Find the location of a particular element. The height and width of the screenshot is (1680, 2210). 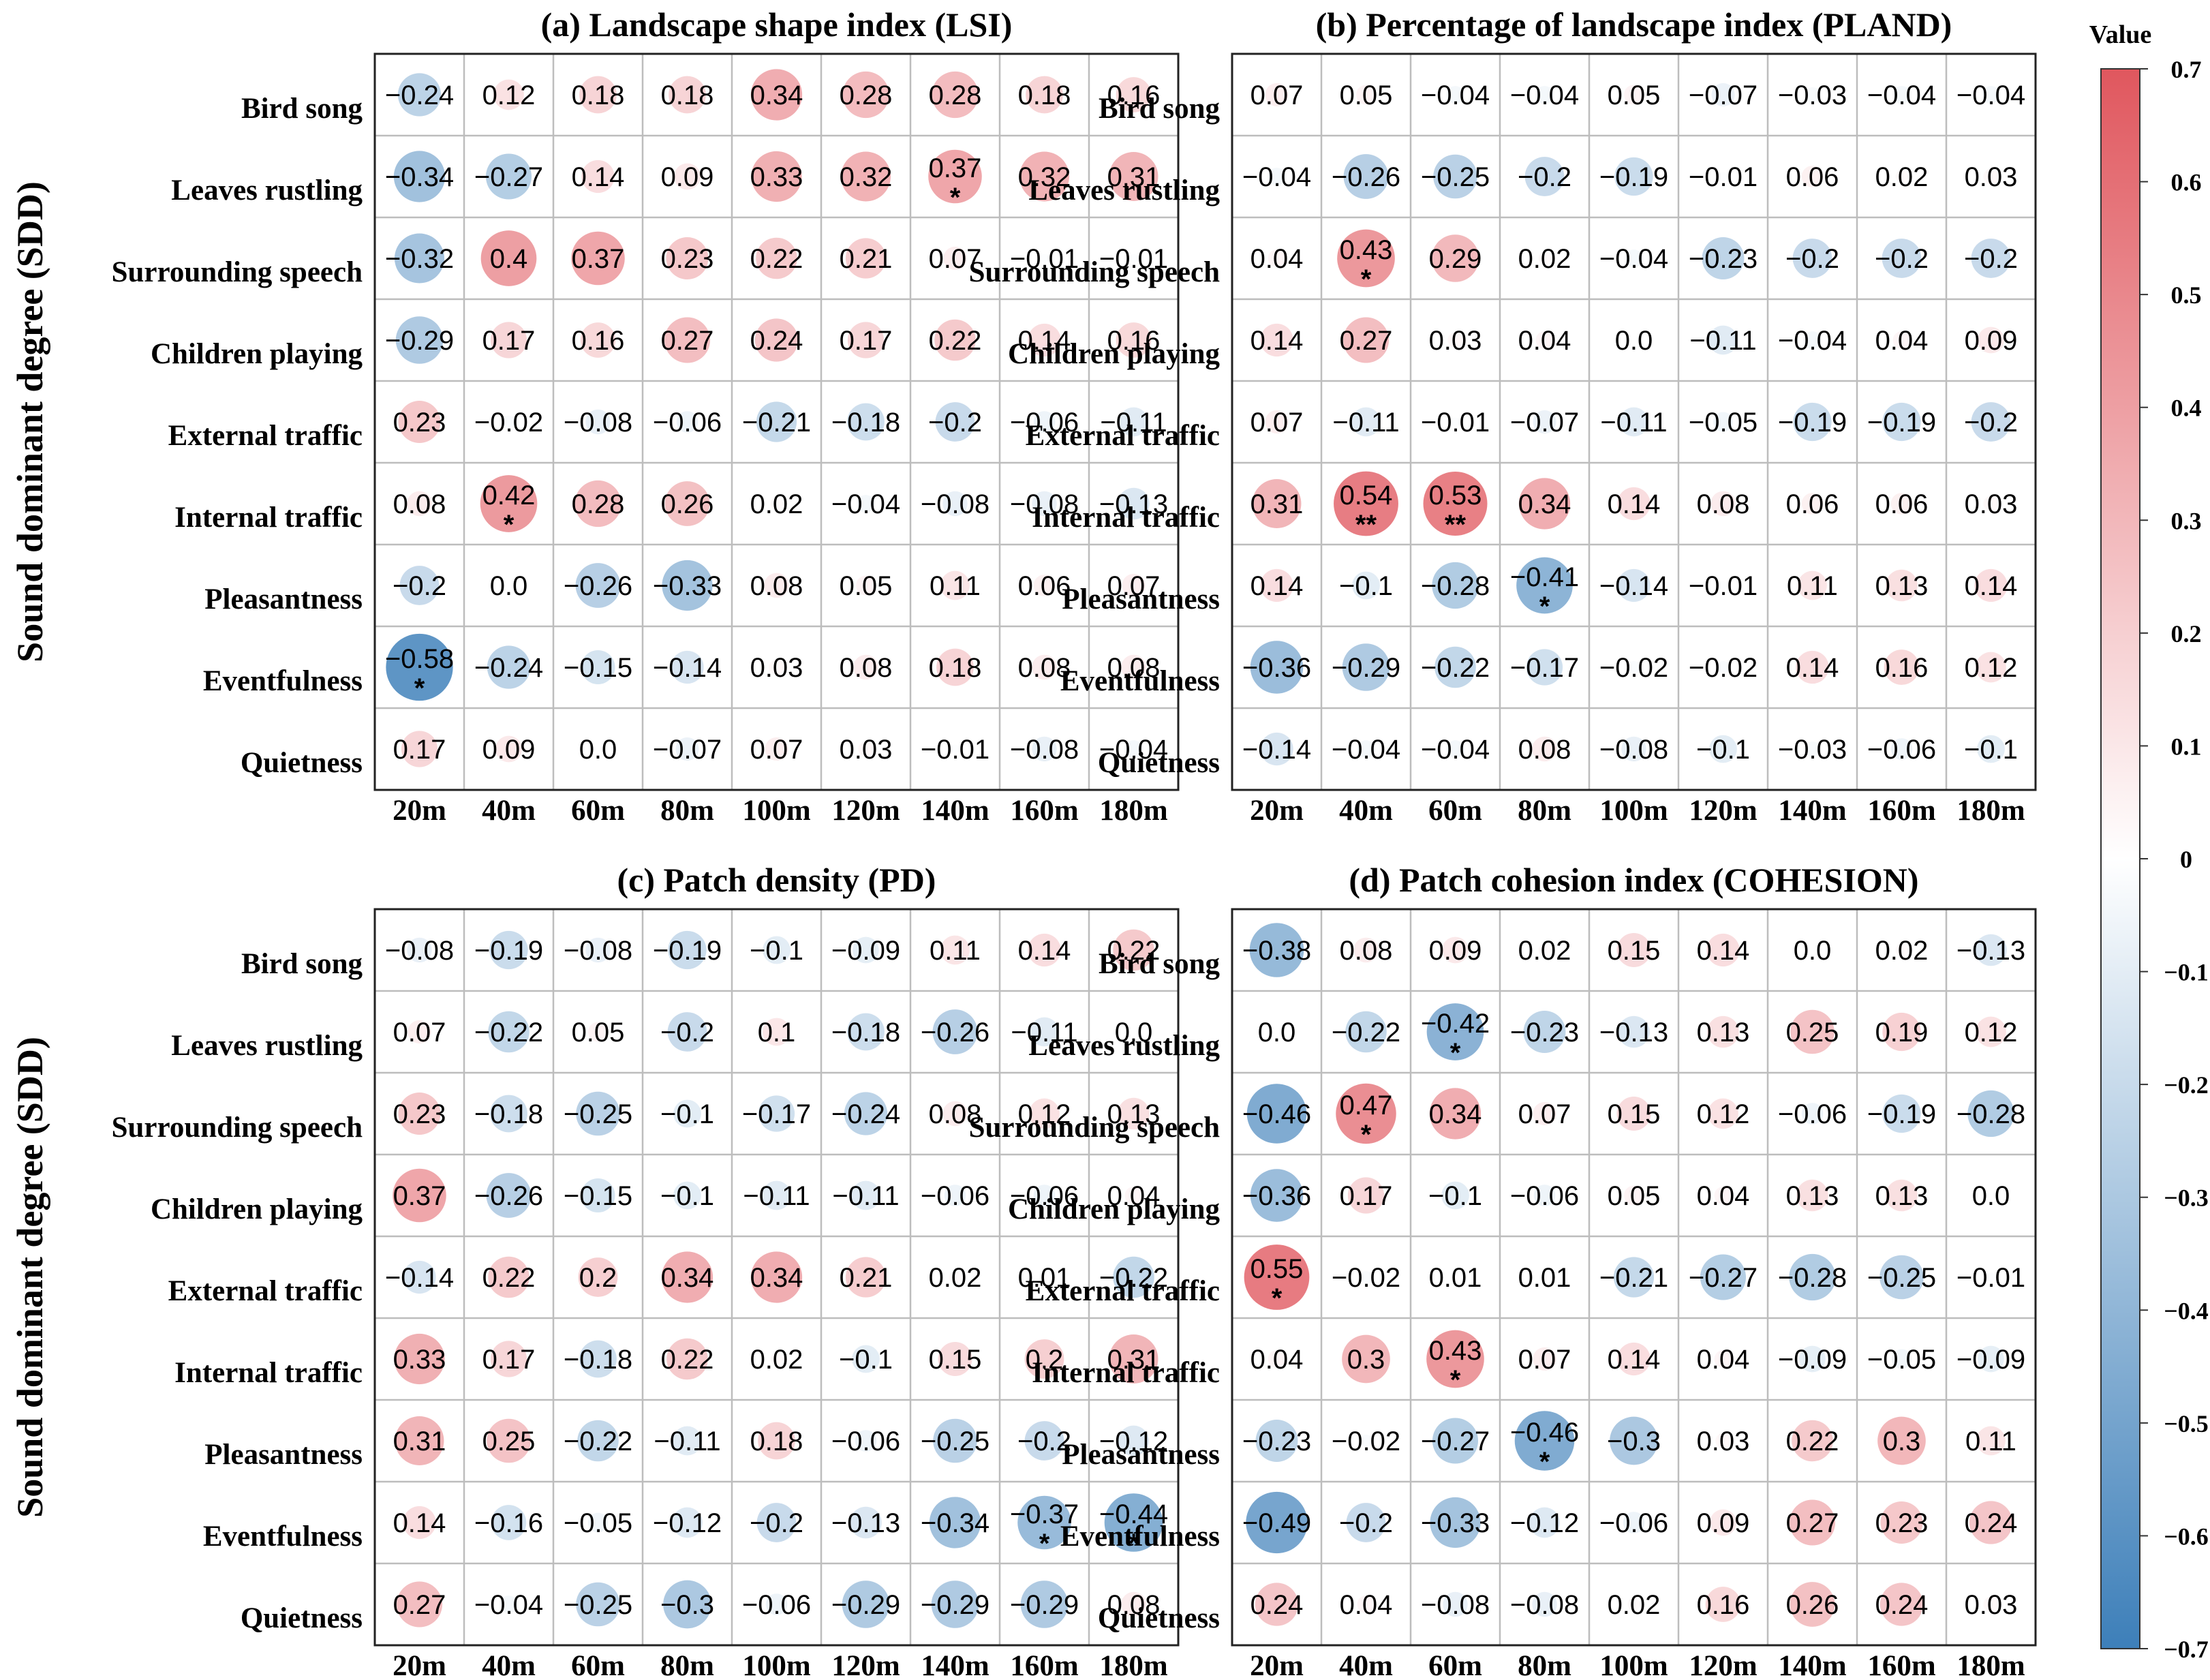

cell-value-label: 0.0 is located at coordinates (1634, 341).